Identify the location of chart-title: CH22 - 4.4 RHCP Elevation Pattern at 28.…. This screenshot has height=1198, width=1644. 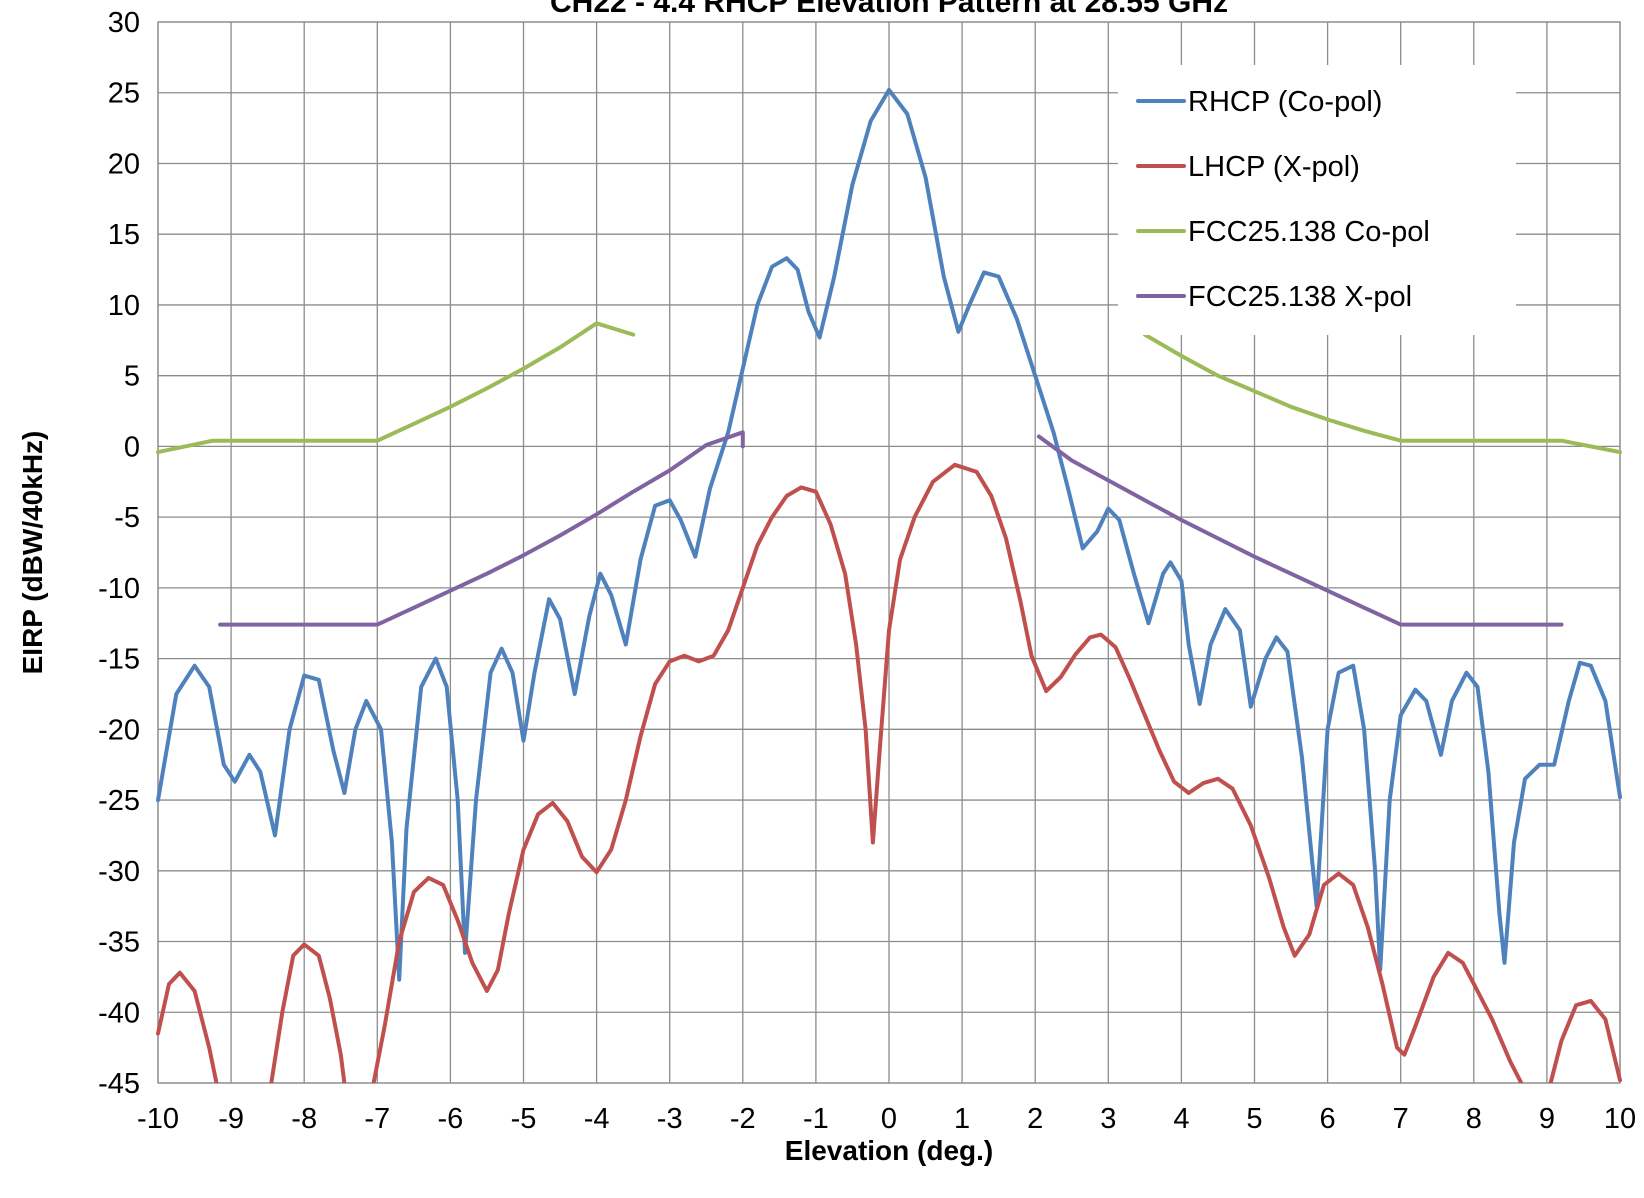
(889, 9).